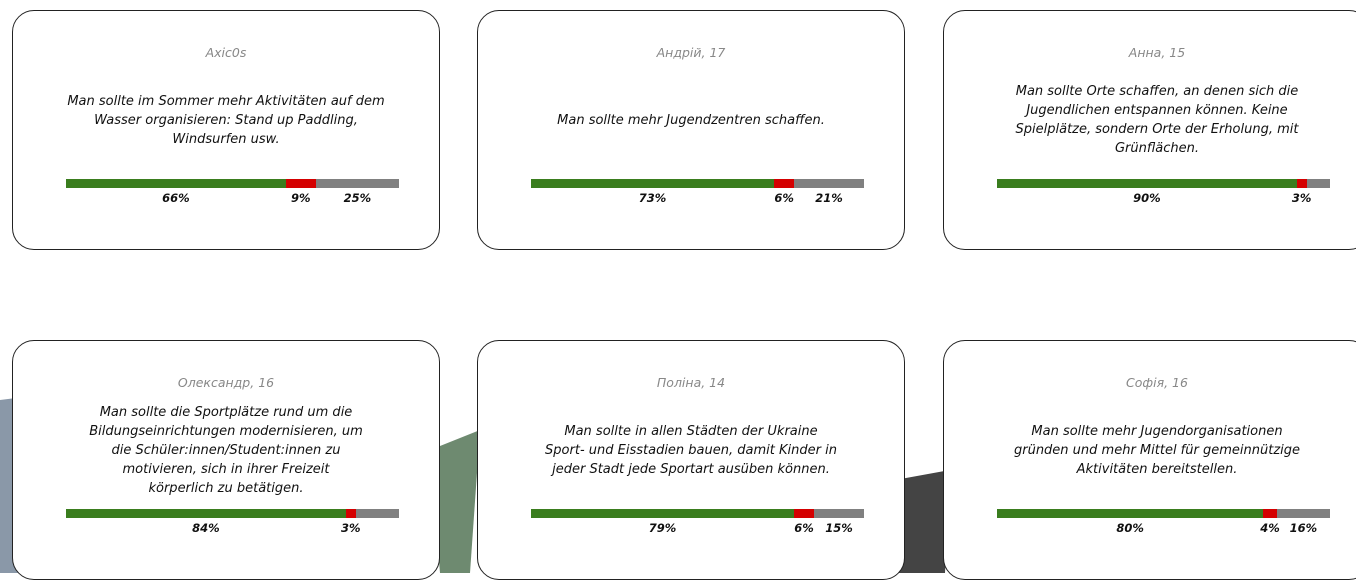 This screenshot has height=580, width=1356. I want to click on author: Поліна, 14, so click(691, 382).